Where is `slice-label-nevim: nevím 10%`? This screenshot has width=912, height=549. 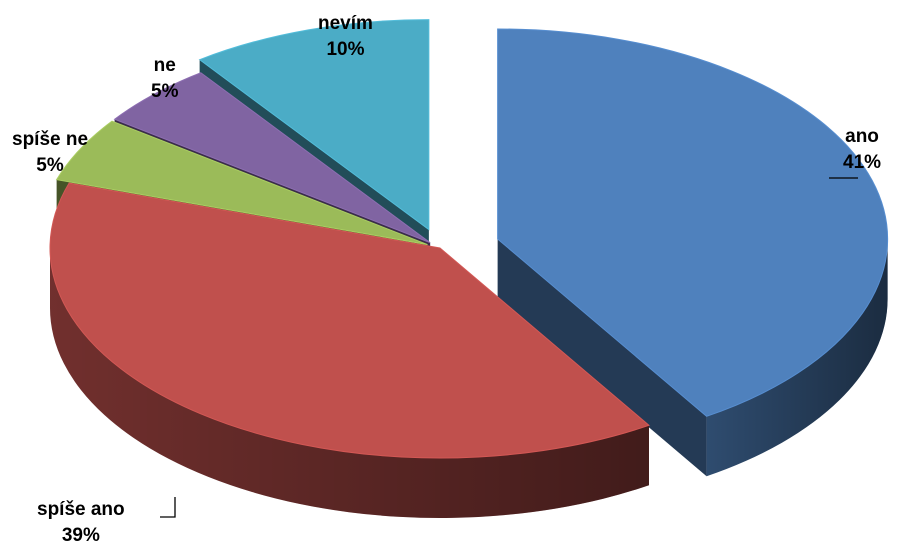
slice-label-nevim: nevím 10% is located at coordinates (345, 37).